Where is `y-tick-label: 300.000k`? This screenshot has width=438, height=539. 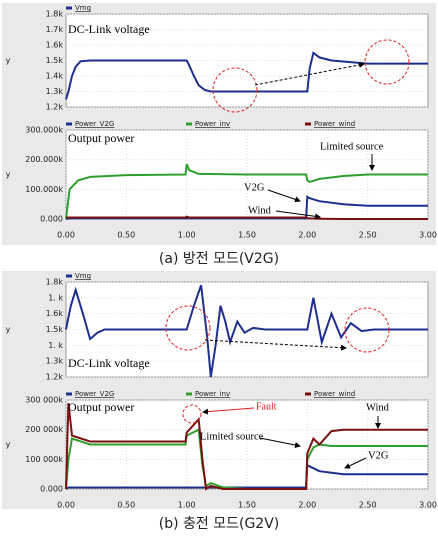 y-tick-label: 300.000k is located at coordinates (44, 130).